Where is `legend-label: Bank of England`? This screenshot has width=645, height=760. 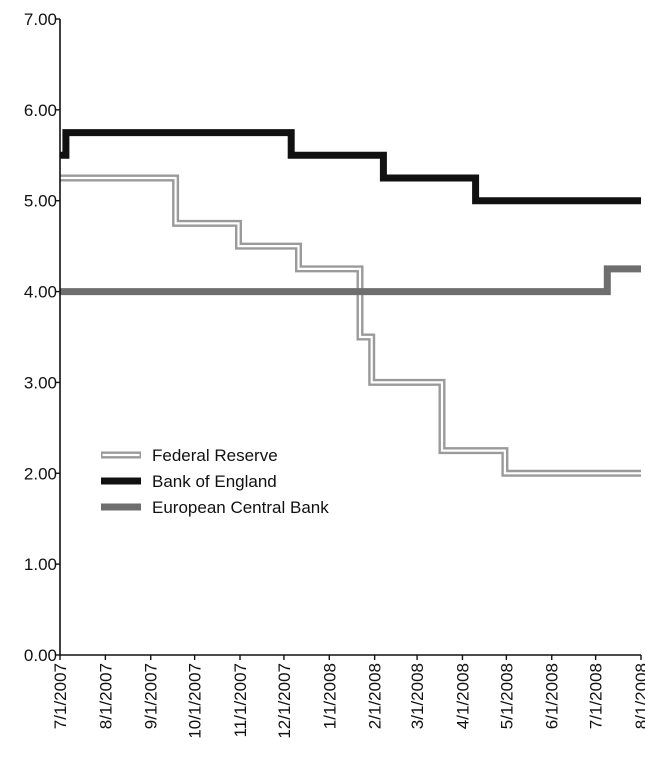 legend-label: Bank of England is located at coordinates (214, 481).